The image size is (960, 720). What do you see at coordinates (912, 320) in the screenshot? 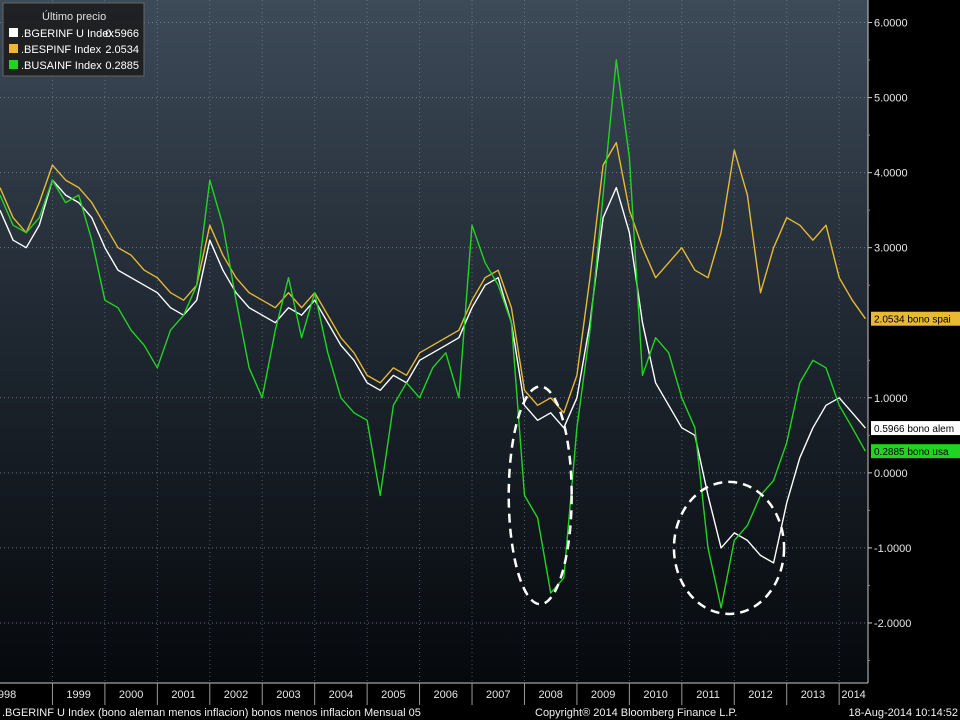
I see `tag-label: 2.0534 bono spai` at bounding box center [912, 320].